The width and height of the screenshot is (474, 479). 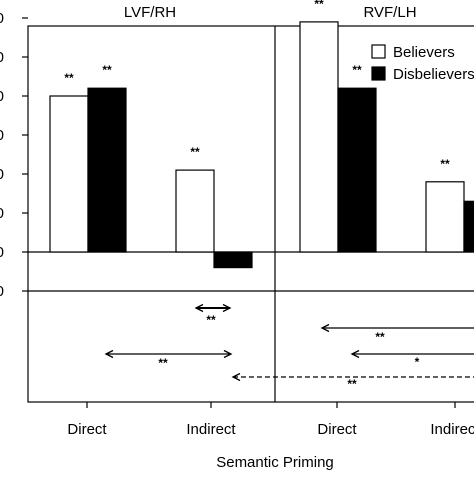 I want to click on y-tick-label-3: 20, so click(x=2, y=174).